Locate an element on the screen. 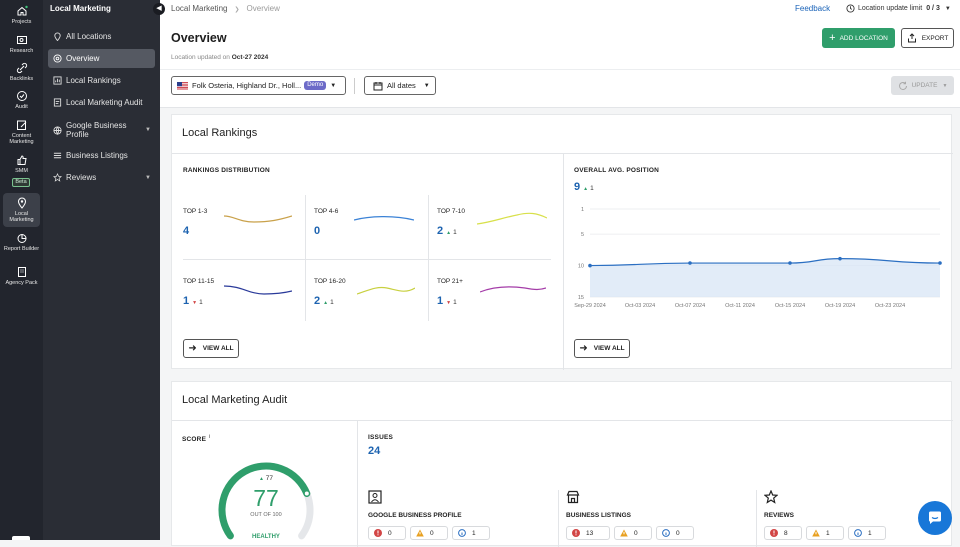 Image resolution: width=960 pixels, height=547 pixels. x-tick-label: Oct-19 2024 is located at coordinates (840, 306).